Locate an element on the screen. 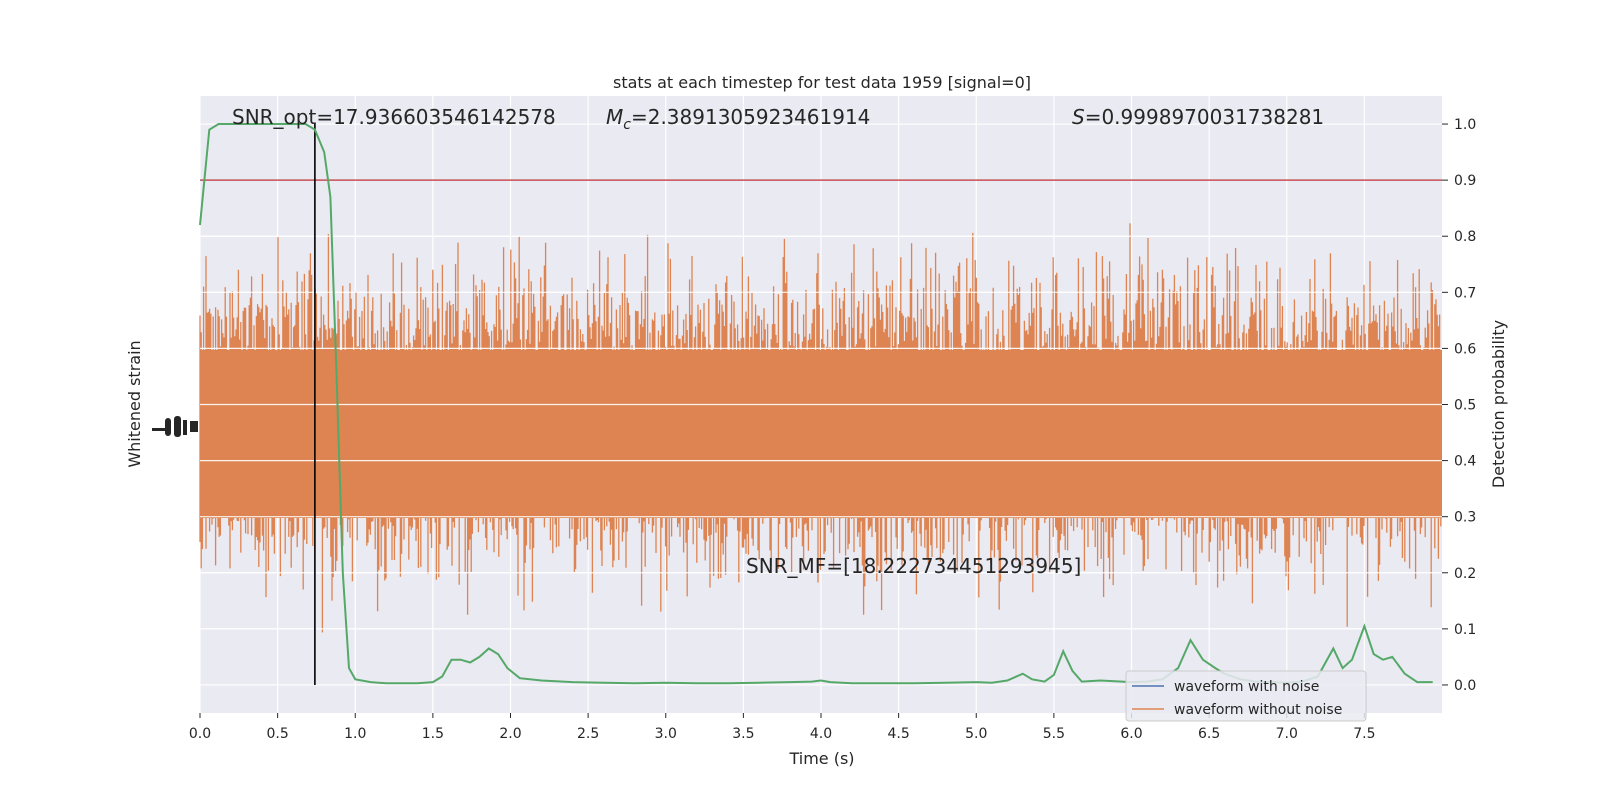  y-right-tick-label: 0.2 is located at coordinates (1465, 574).